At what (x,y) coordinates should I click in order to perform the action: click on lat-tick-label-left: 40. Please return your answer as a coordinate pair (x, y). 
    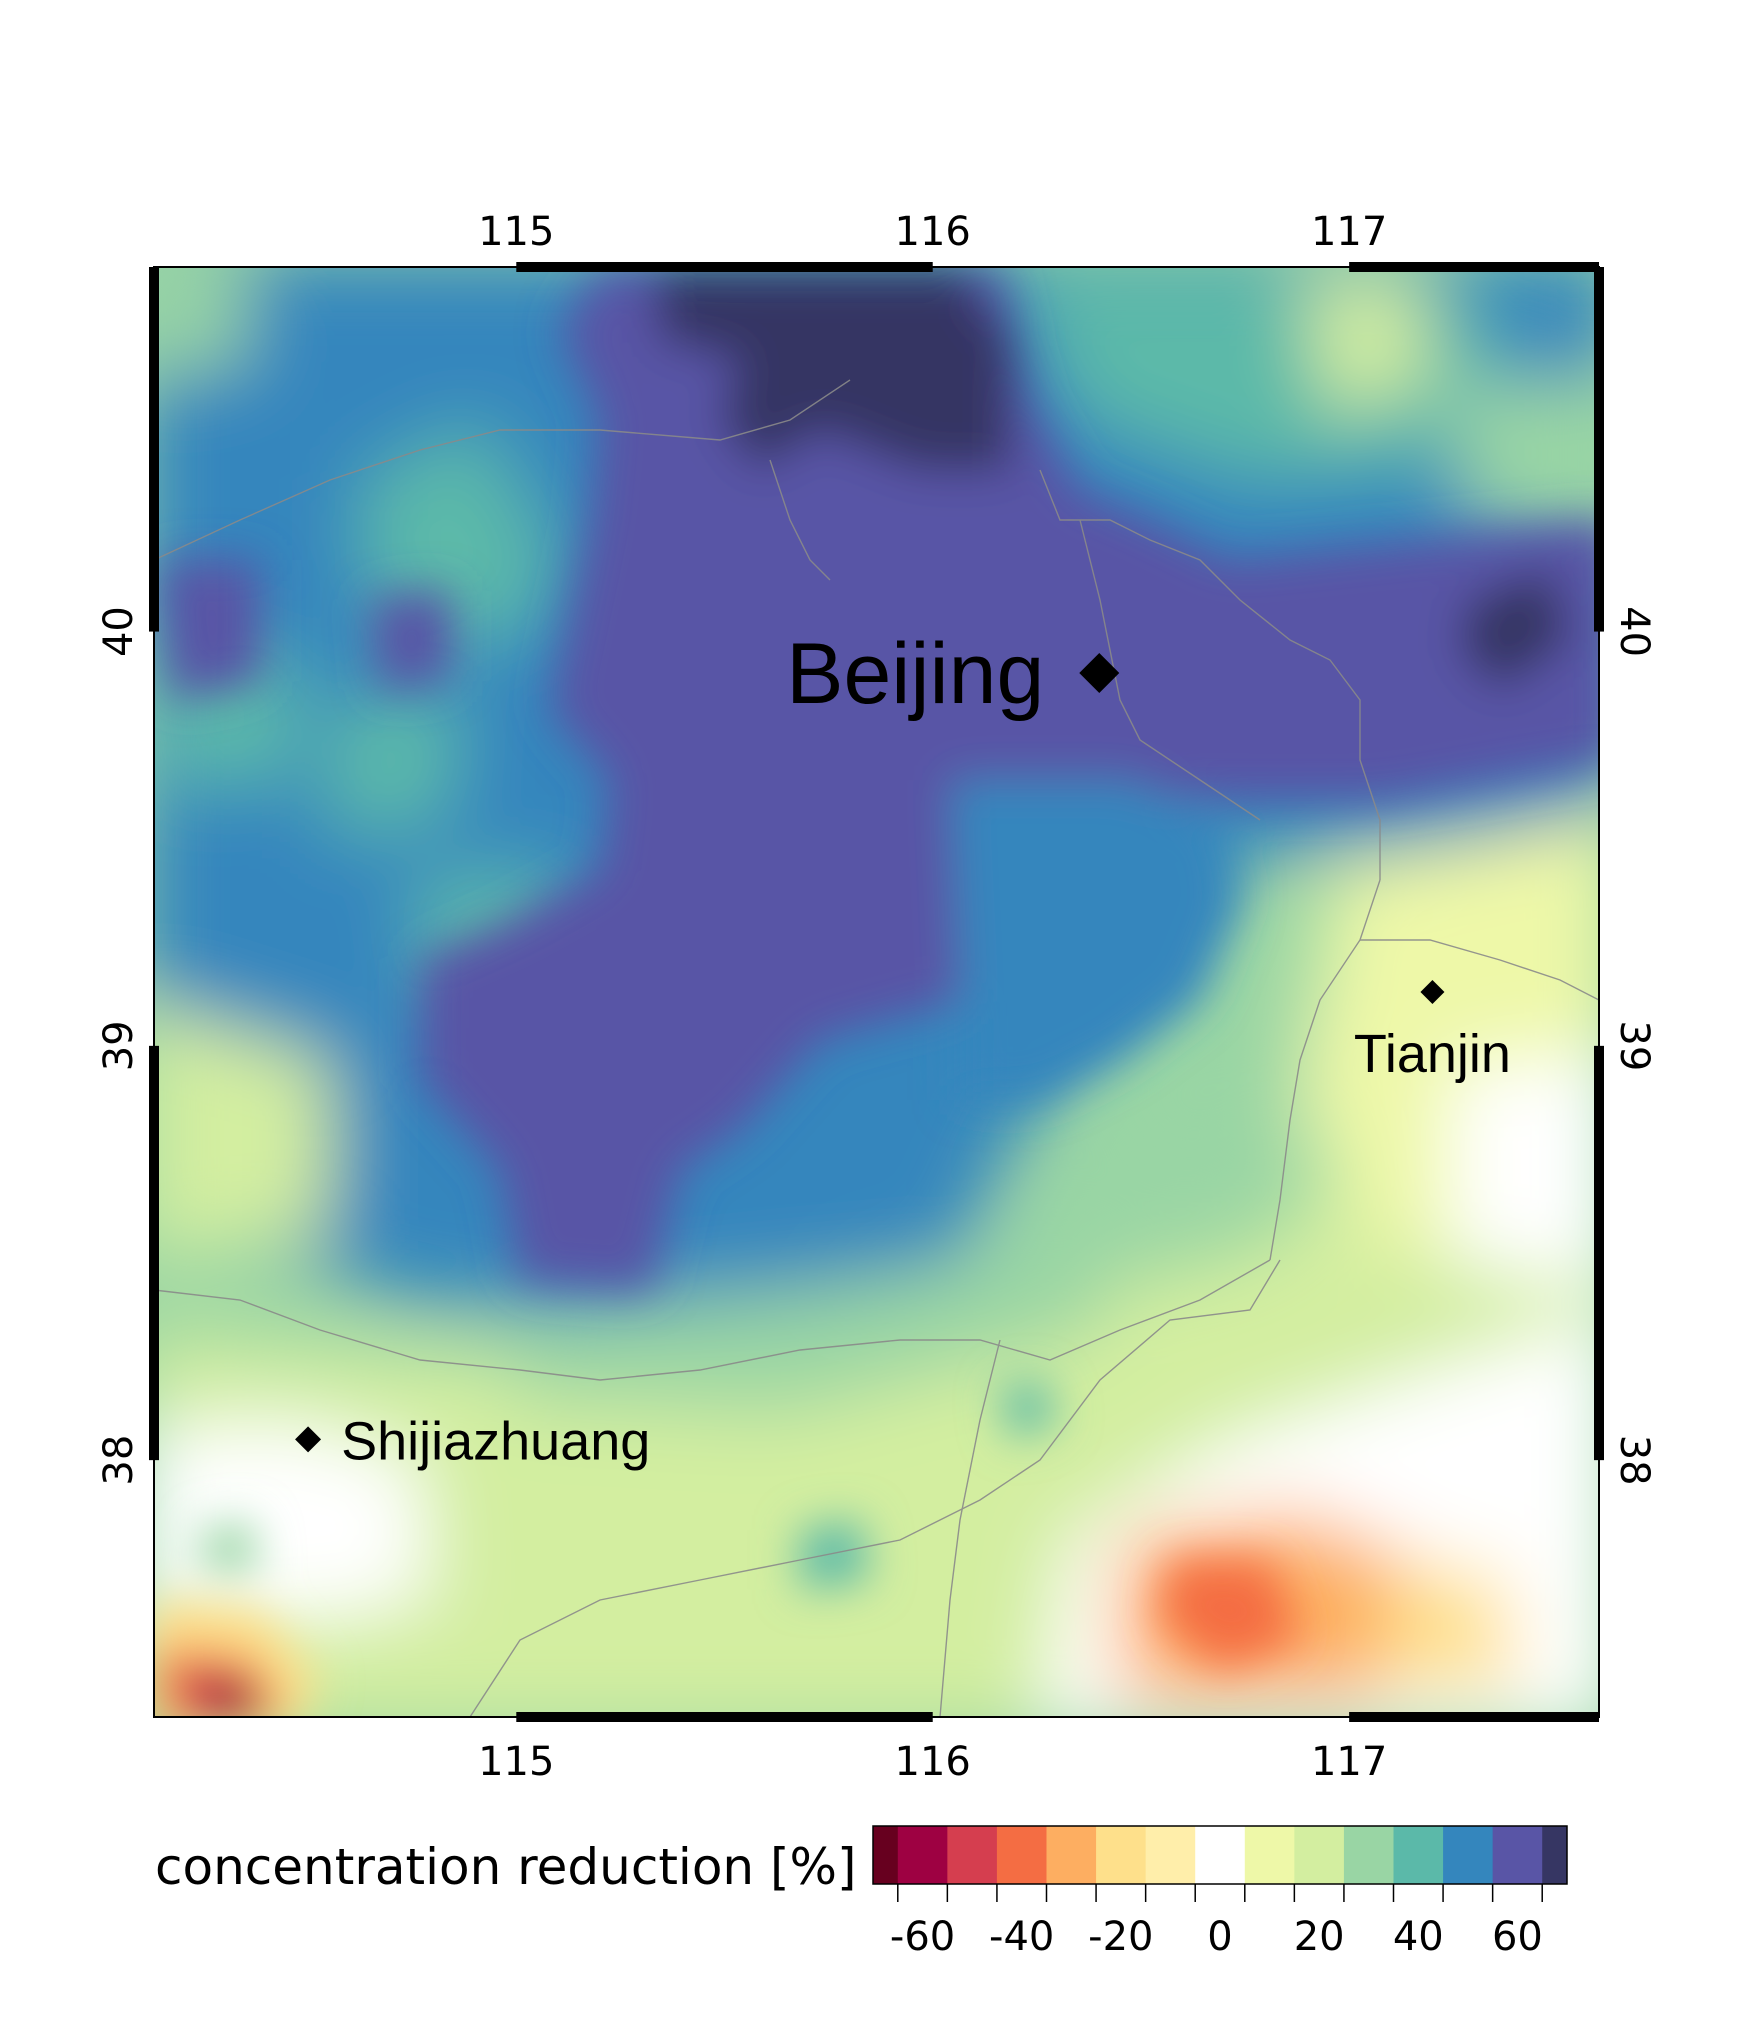
    Looking at the image, I should click on (119, 631).